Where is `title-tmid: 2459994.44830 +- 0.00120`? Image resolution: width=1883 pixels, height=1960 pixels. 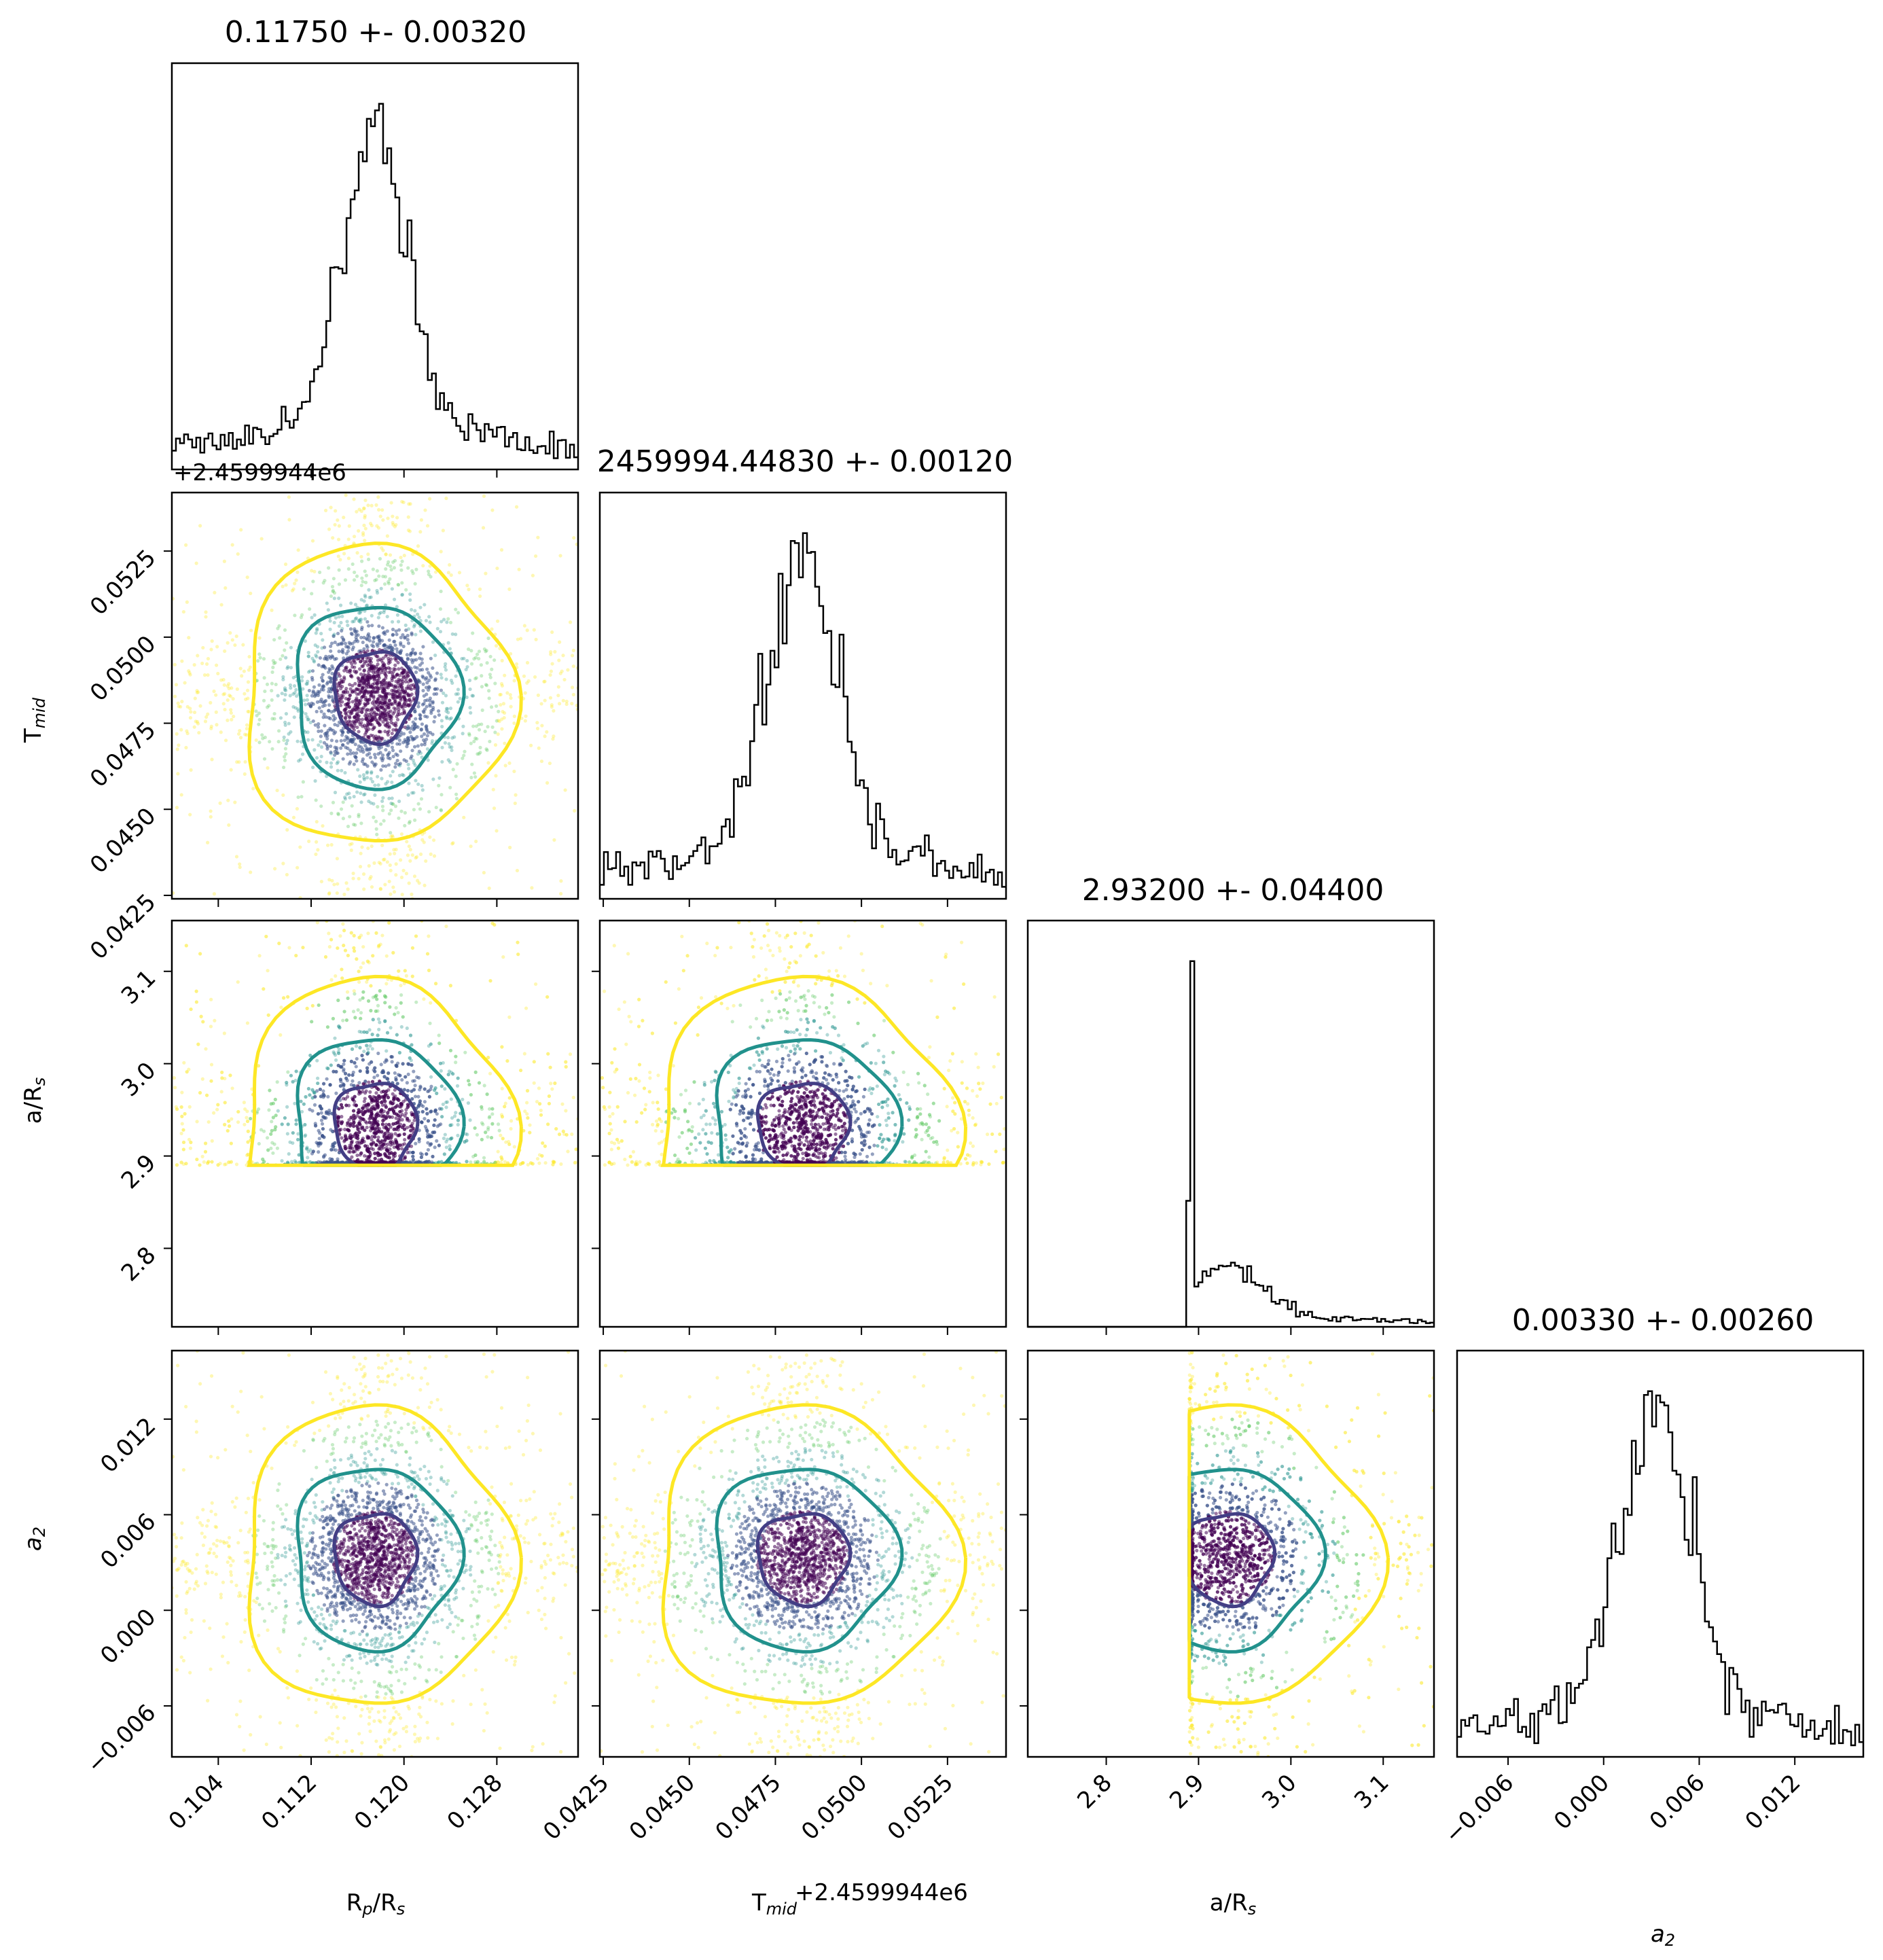
title-tmid: 2459994.44830 +- 0.00120 is located at coordinates (805, 461).